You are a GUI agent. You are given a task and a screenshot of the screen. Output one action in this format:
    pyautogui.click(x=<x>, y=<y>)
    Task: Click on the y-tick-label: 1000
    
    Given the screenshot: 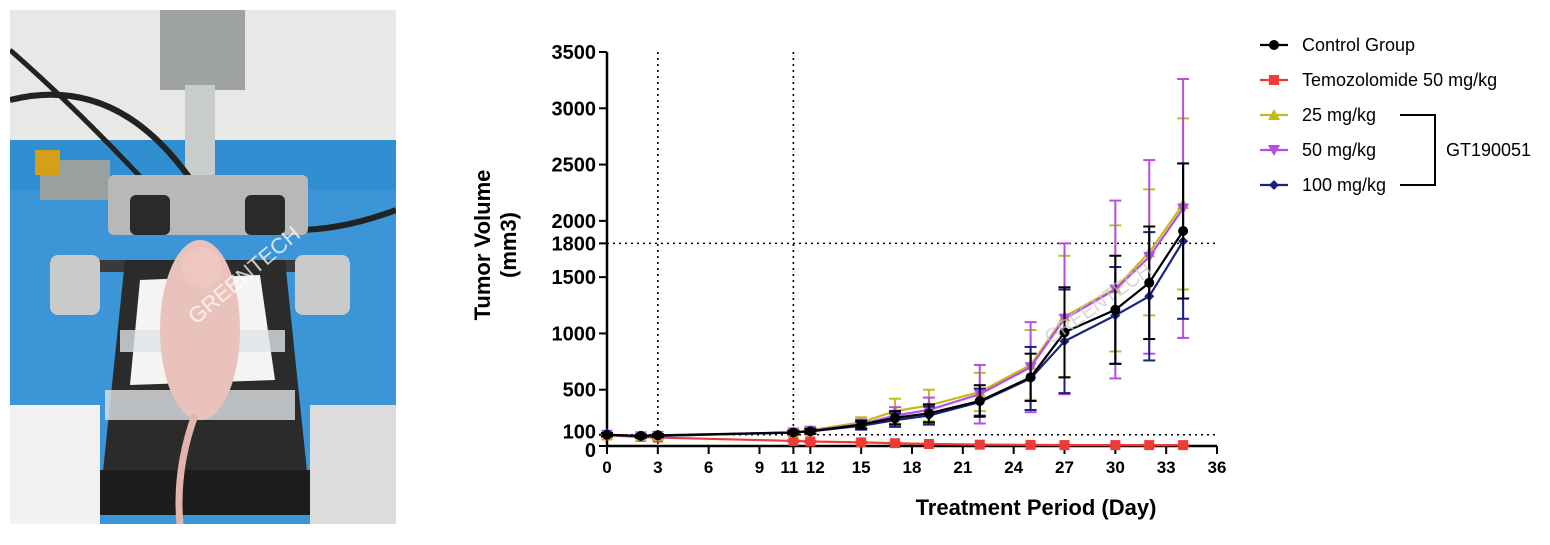 What is the action you would take?
    pyautogui.click(x=574, y=334)
    